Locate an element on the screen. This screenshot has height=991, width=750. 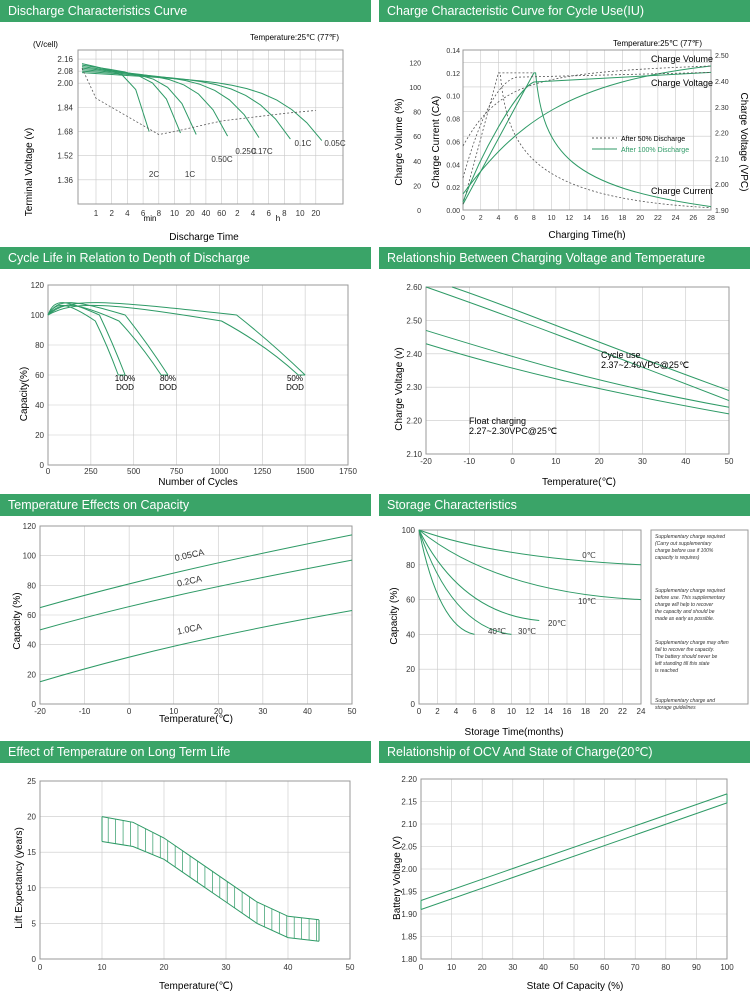
note-line: made as early as possible. is located at coordinates (684, 619).